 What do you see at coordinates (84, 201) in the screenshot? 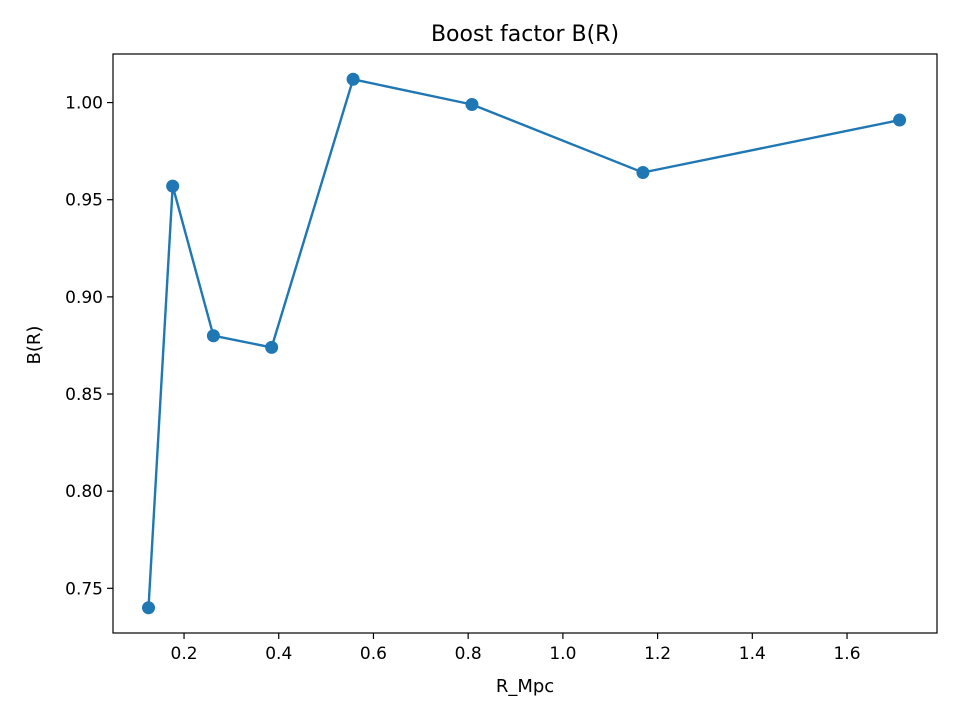
I see `y-tick-label: 0.95` at bounding box center [84, 201].